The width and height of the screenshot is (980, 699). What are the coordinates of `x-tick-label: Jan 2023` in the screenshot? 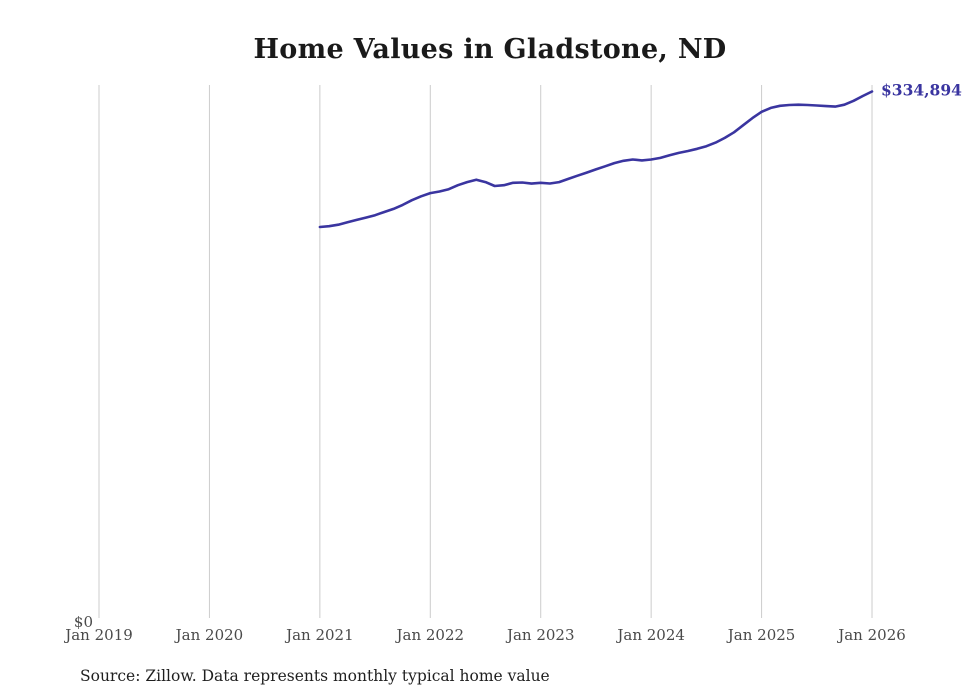 It's located at (540, 635).